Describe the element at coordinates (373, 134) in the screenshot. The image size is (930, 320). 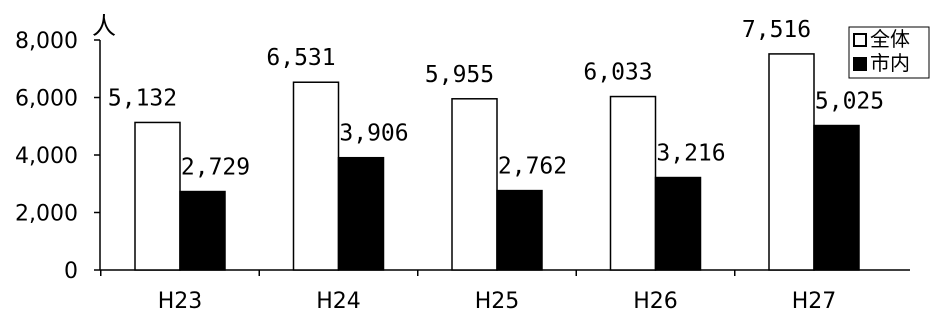
I see `data-label: 3,906` at that location.